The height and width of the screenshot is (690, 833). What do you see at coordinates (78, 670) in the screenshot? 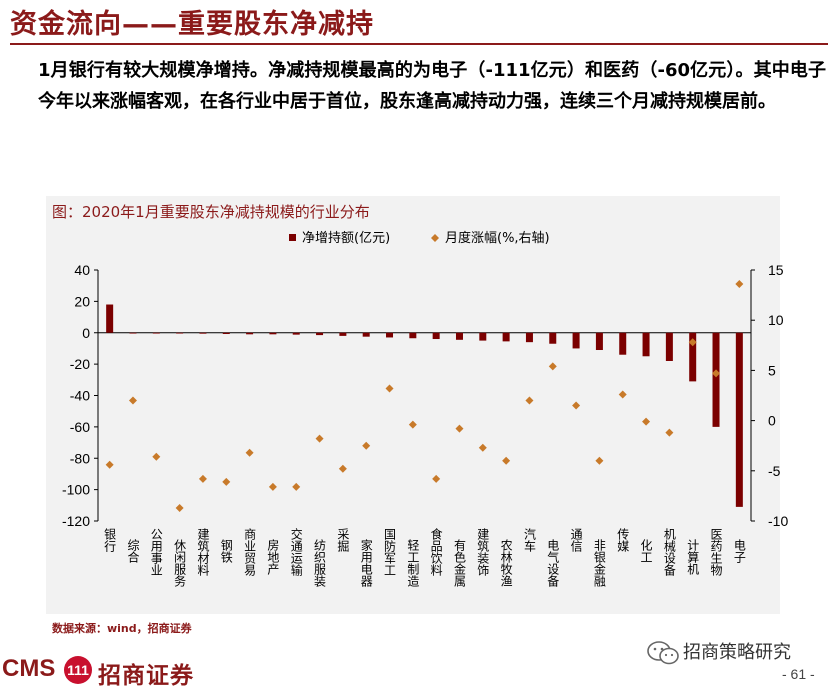
I see `cms-logo-badge-icon: 111` at bounding box center [78, 670].